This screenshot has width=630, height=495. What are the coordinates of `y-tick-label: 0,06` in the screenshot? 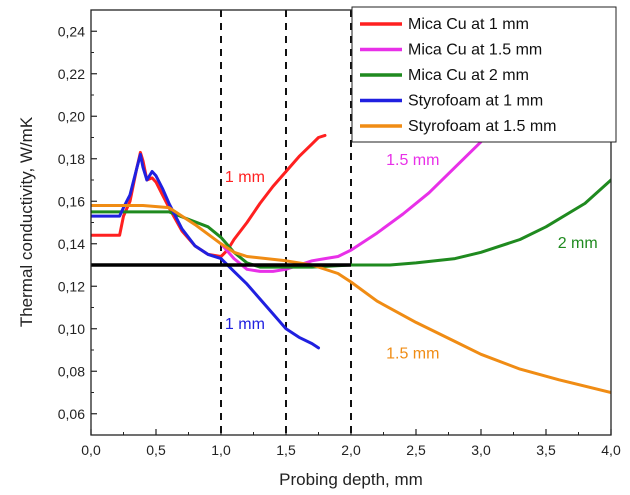 It's located at (71, 414).